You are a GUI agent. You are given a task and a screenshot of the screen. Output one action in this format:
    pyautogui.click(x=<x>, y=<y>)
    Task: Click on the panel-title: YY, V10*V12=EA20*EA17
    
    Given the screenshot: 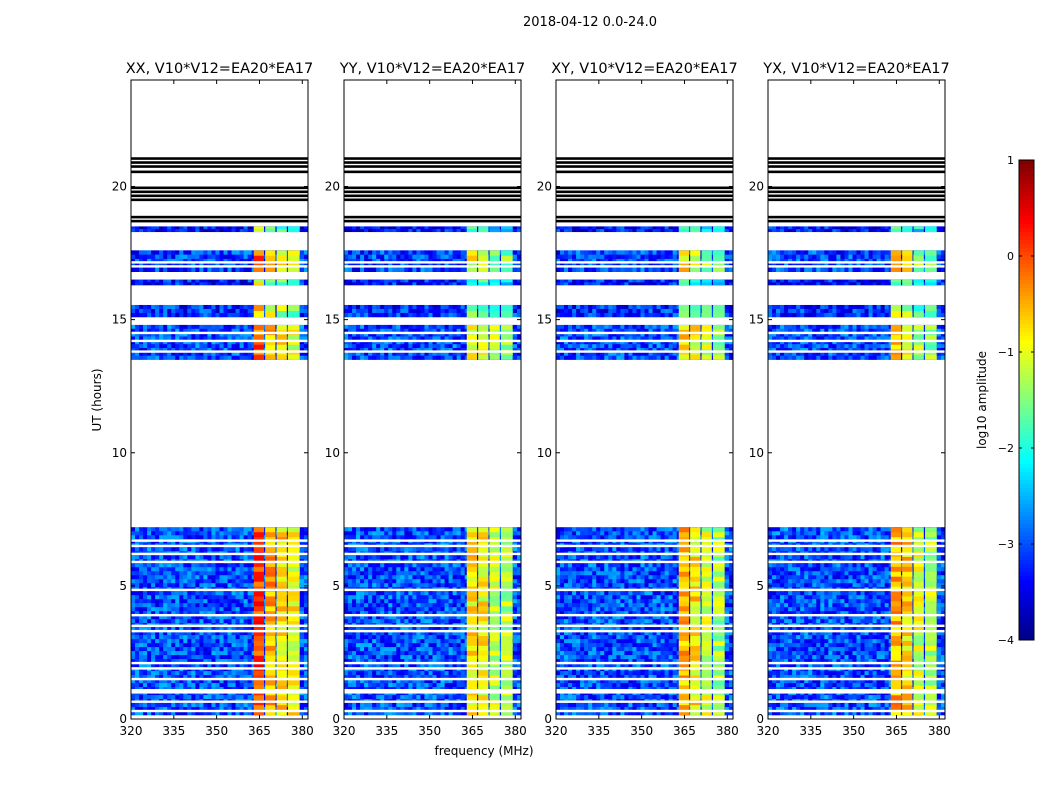 What is the action you would take?
    pyautogui.click(x=432, y=69)
    